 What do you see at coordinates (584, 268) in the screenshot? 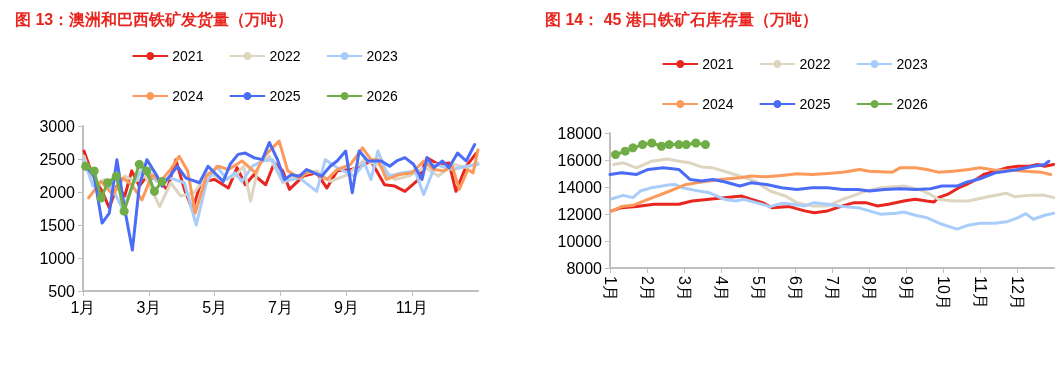
I see `y-tick-label: 8000` at bounding box center [584, 268].